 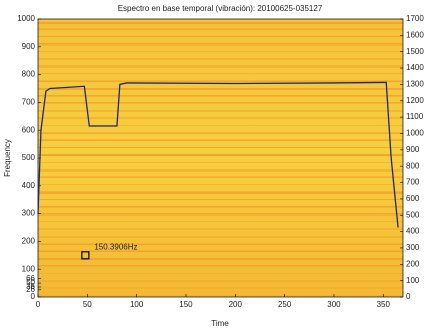 What do you see at coordinates (7, 158) in the screenshot?
I see `y-axis-label: Frequency` at bounding box center [7, 158].